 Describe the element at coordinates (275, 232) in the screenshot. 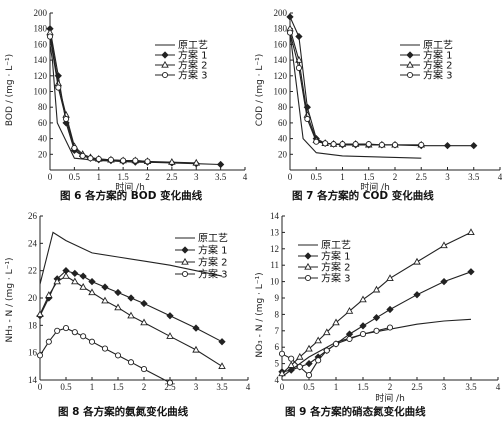

I see `fig9-y-tick-label: 13` at that location.